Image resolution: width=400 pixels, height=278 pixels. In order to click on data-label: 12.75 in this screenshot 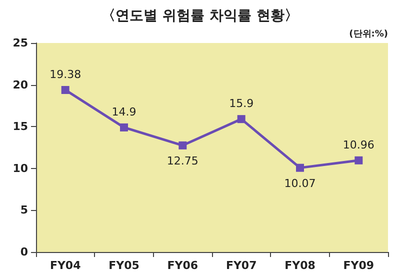, I will do `click(182, 161)`.